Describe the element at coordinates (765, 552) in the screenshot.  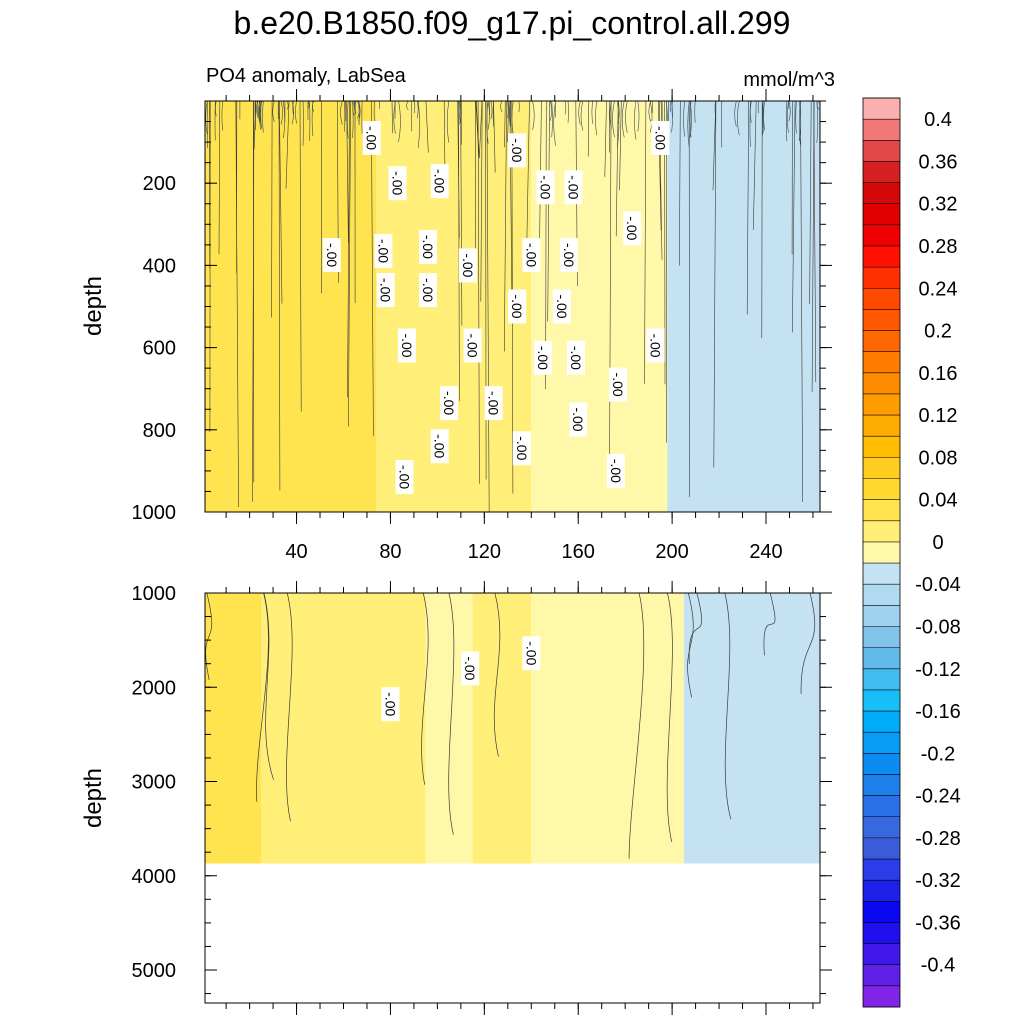
I see `x-tick-label: 240` at that location.